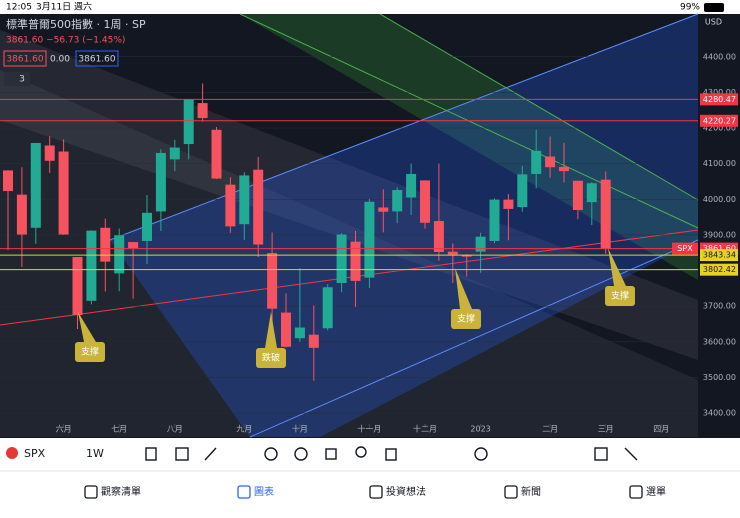  I want to click on y-tick-label: 3500.00, so click(719, 377).